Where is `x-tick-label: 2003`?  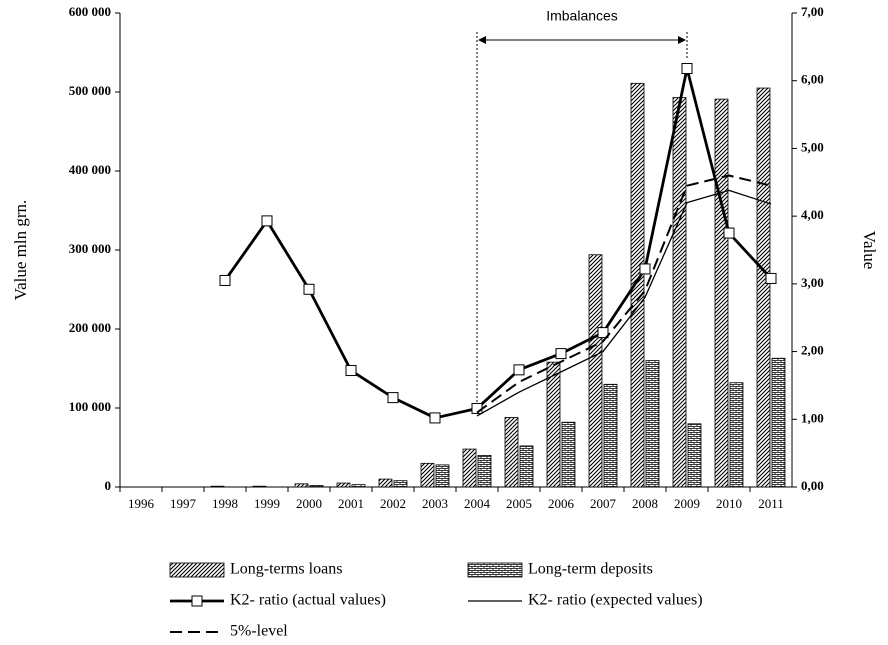 x-tick-label: 2003 is located at coordinates (435, 503).